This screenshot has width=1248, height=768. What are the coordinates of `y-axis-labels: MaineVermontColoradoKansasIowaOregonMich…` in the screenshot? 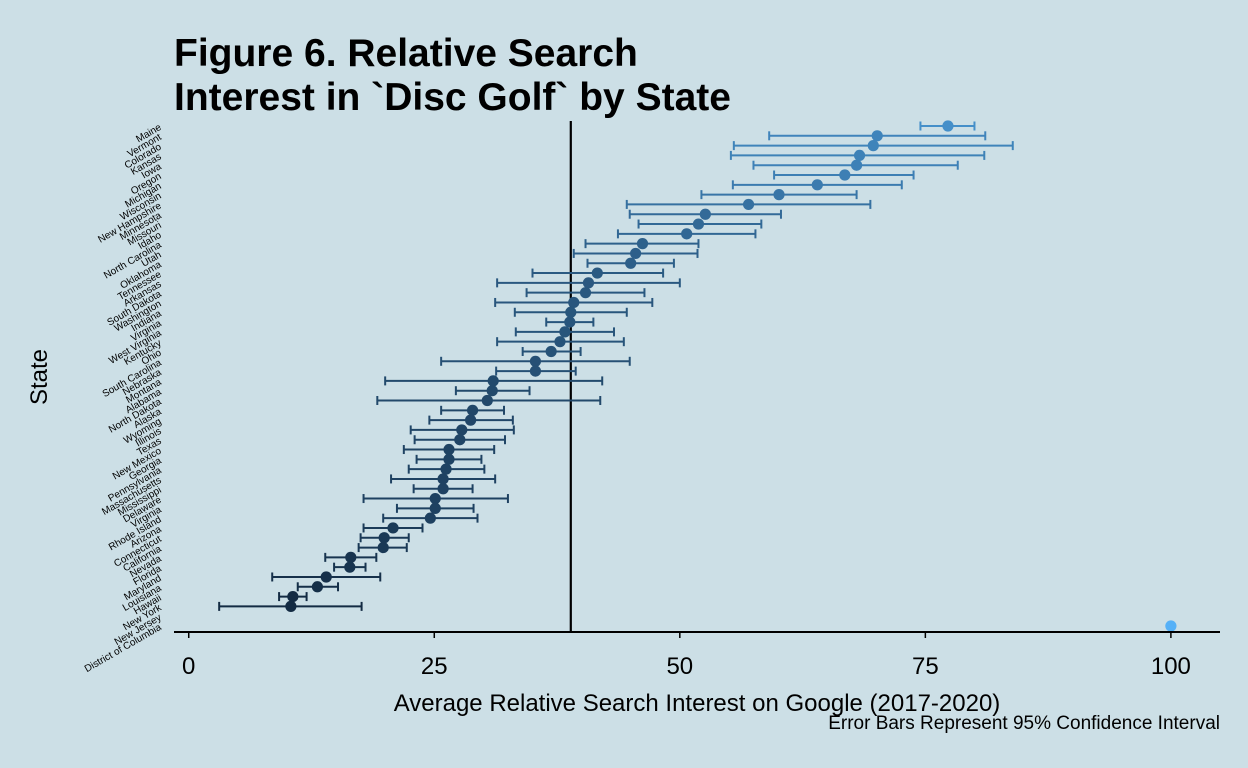 It's located at (123, 398).